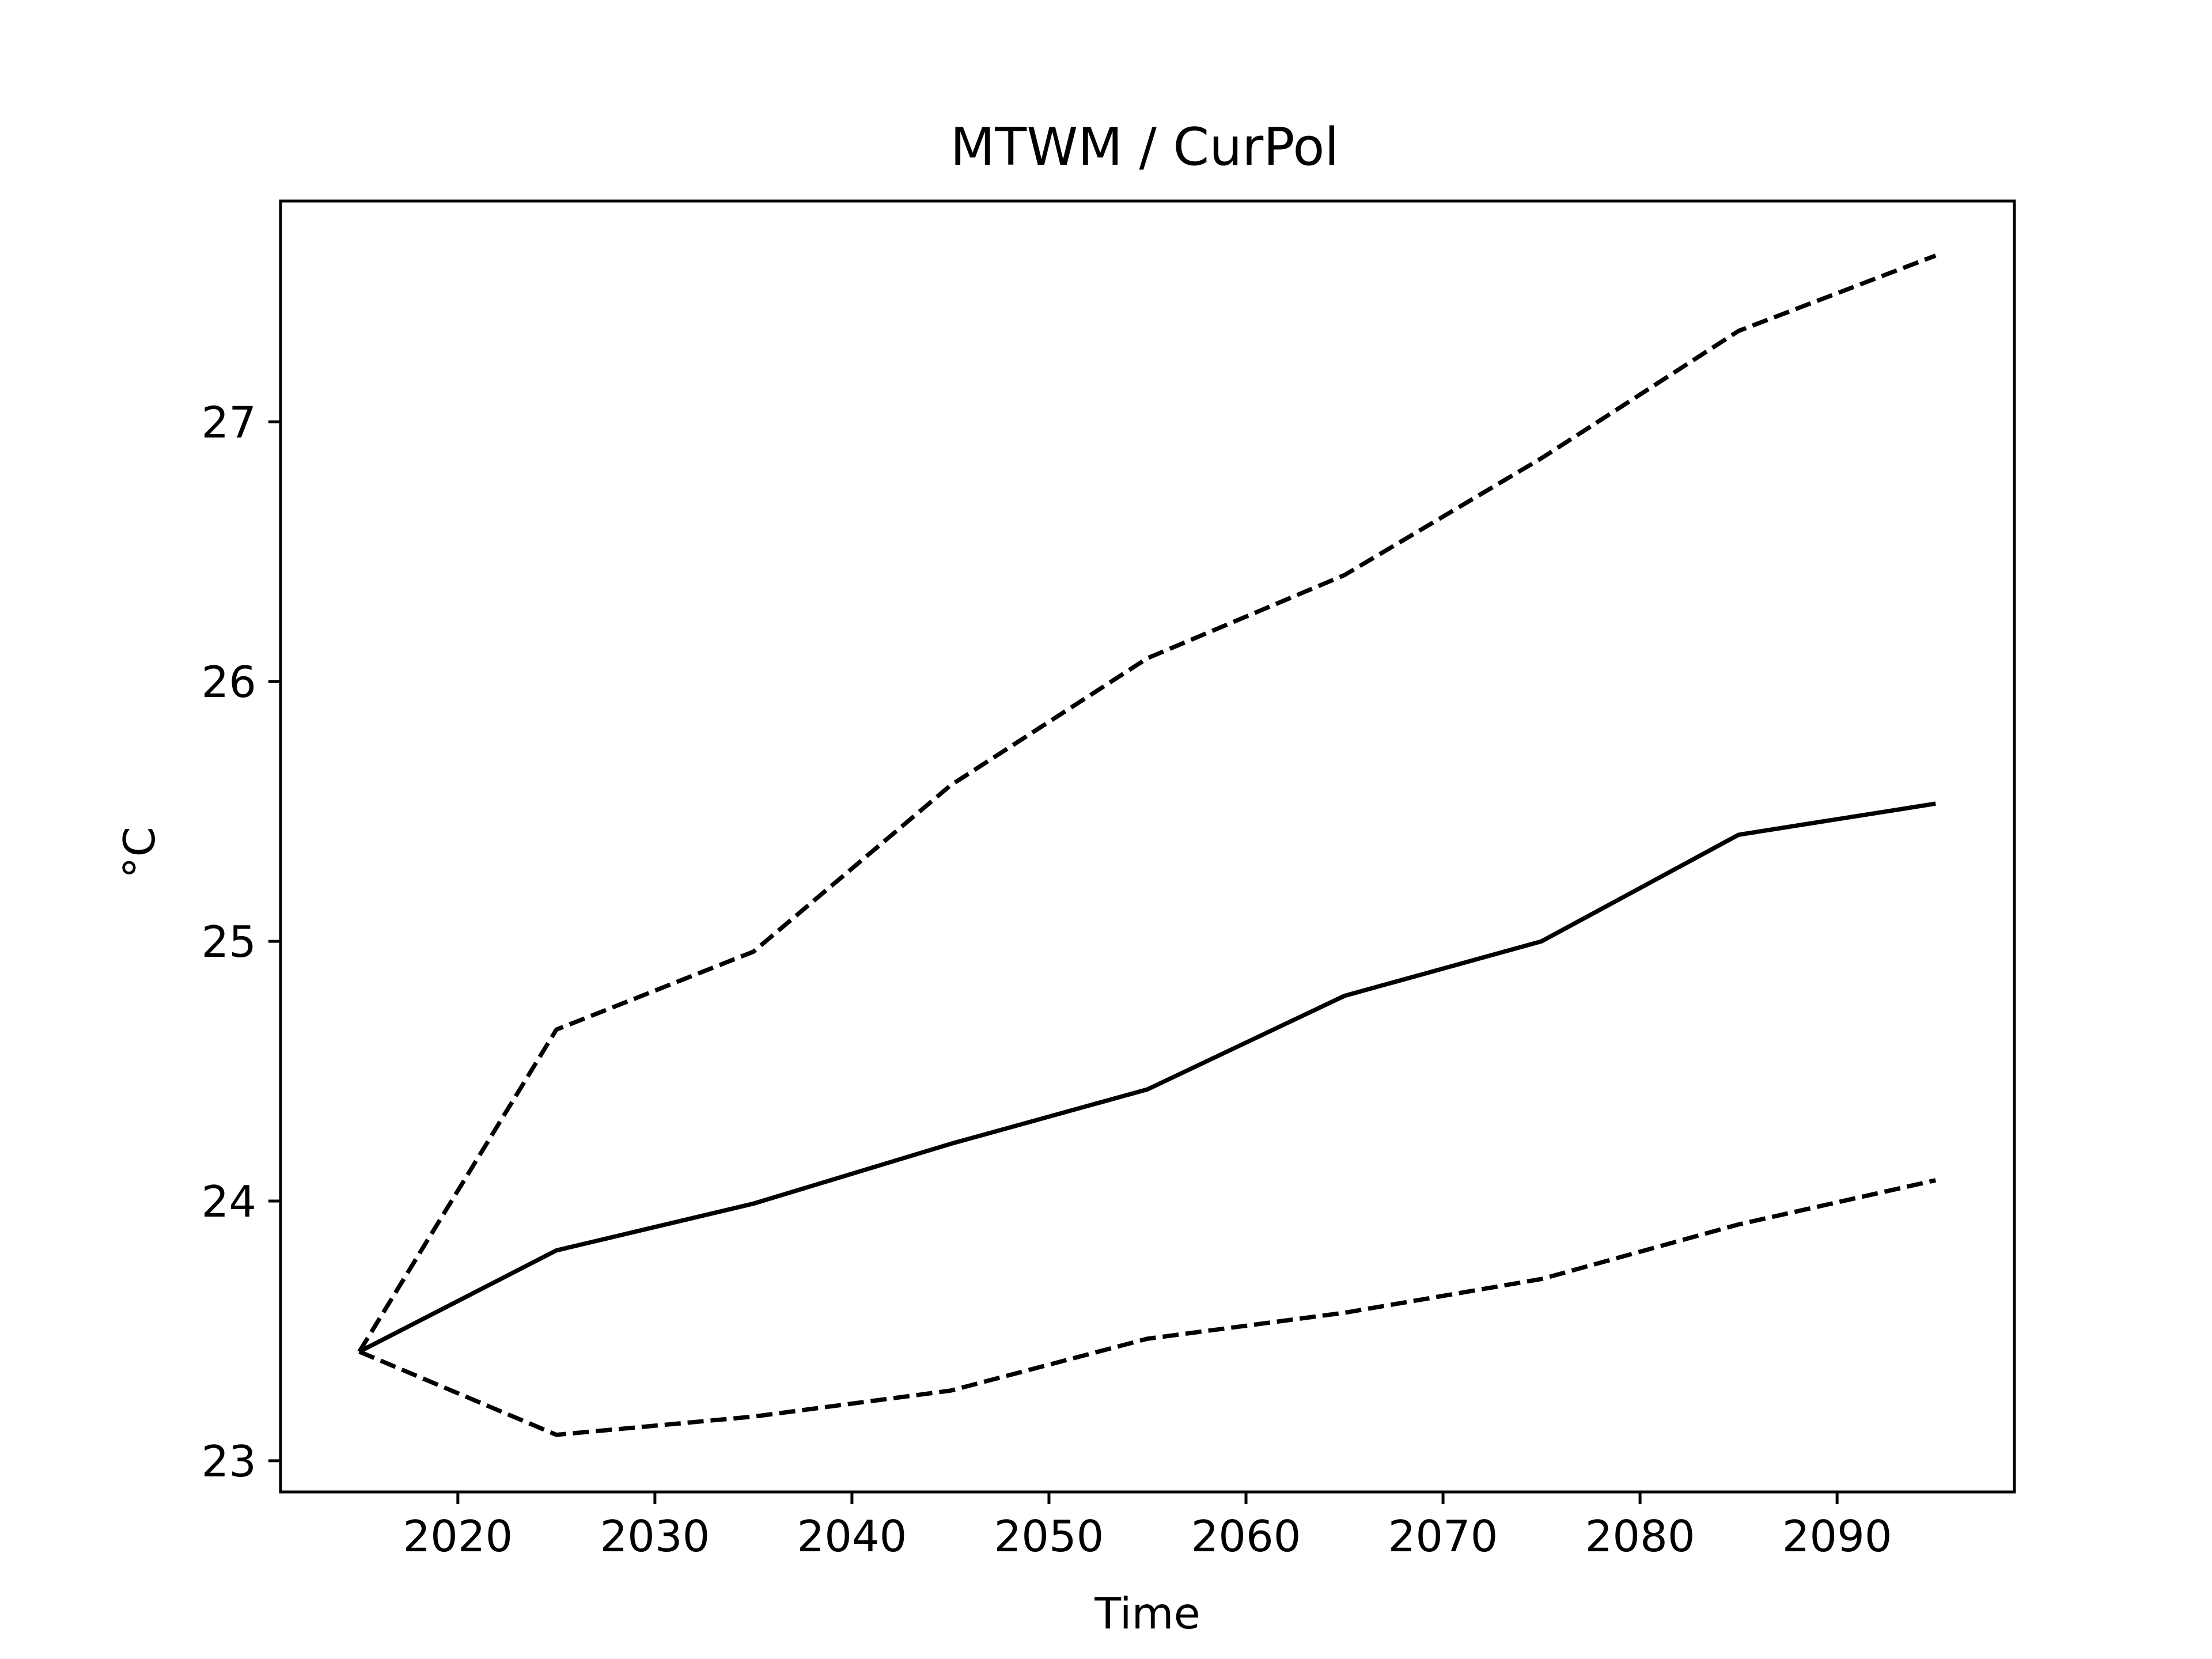  What do you see at coordinates (852, 1536) in the screenshot?
I see `x-tick-label: 2040` at bounding box center [852, 1536].